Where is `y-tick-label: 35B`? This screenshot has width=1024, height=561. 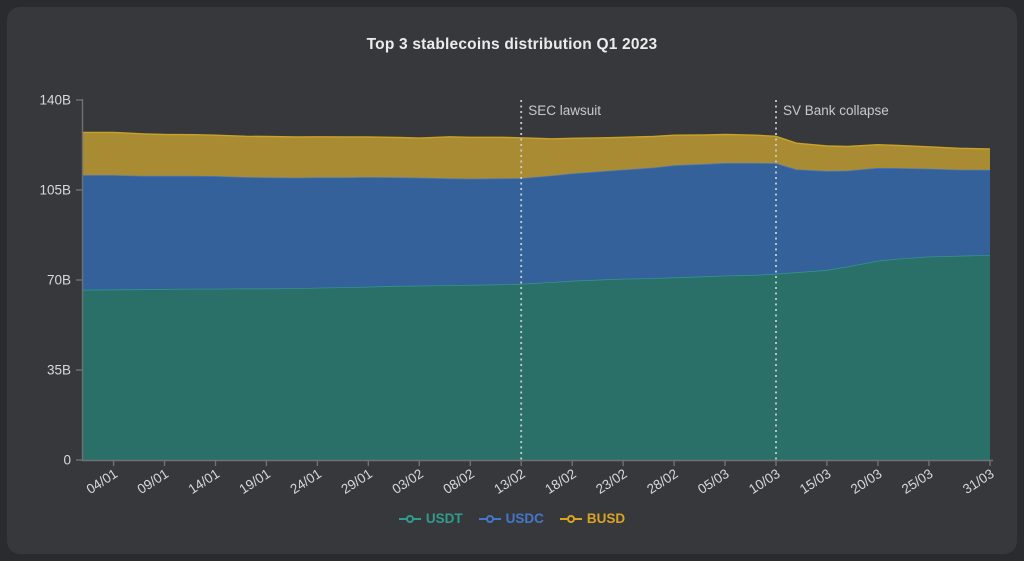
y-tick-label: 35B is located at coordinates (59, 370).